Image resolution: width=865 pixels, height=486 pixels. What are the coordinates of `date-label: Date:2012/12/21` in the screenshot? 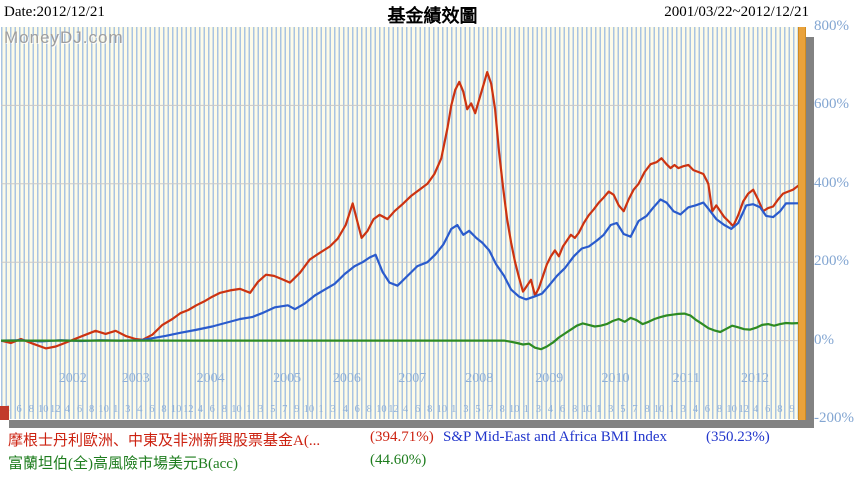 It's located at (54, 12).